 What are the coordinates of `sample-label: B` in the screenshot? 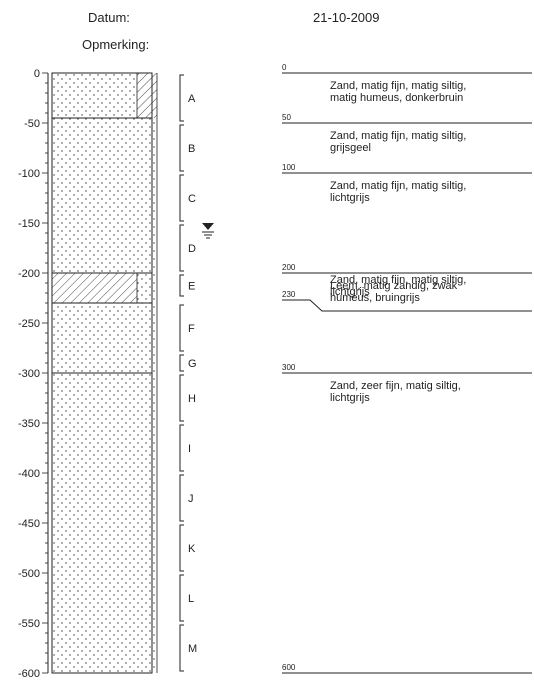 It's located at (191, 149).